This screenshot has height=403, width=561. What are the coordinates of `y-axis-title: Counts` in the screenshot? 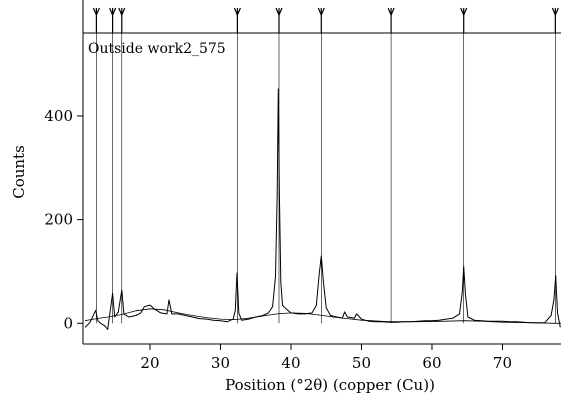 It's located at (19, 172).